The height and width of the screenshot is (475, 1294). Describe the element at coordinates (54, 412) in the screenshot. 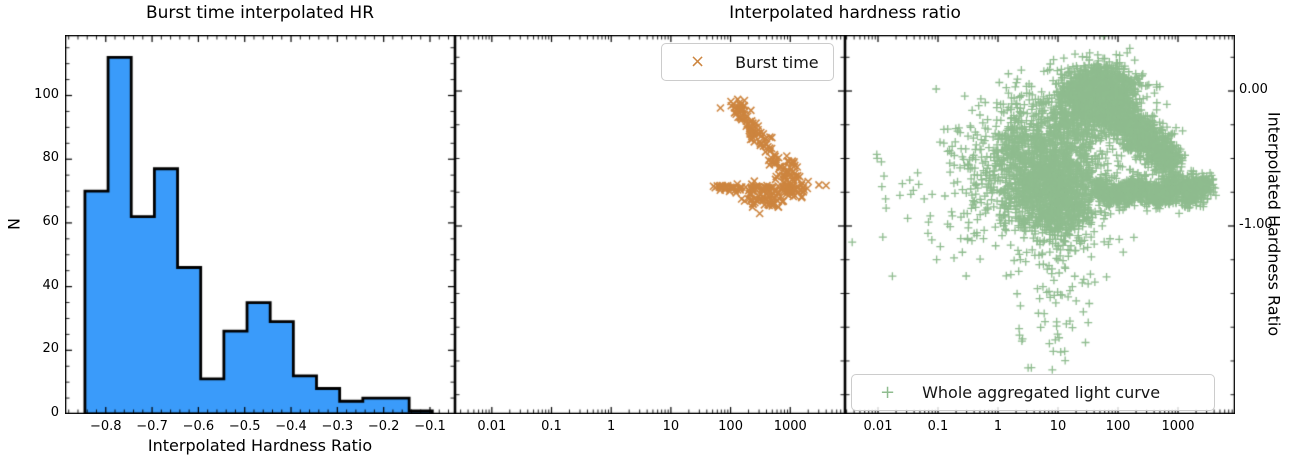

I see `hist-y-tick-label: 0` at that location.